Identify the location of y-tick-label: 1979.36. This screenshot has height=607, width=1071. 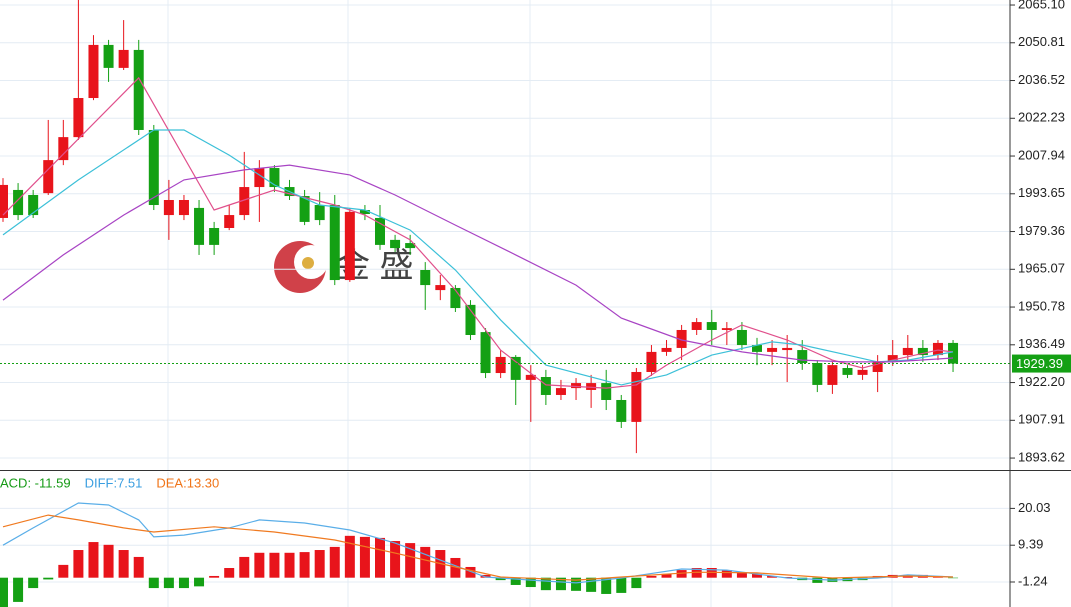
(1041, 230).